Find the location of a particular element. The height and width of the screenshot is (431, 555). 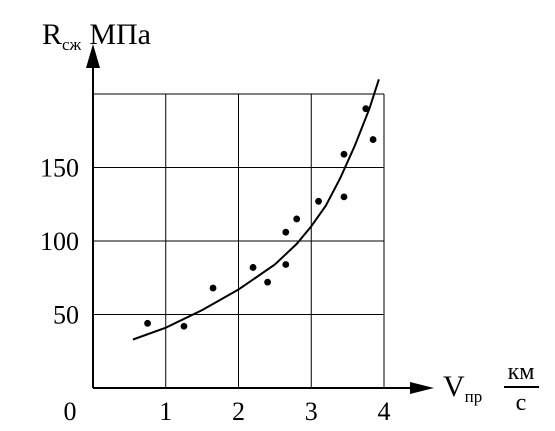

x-axis-arrow is located at coordinates (422, 388).